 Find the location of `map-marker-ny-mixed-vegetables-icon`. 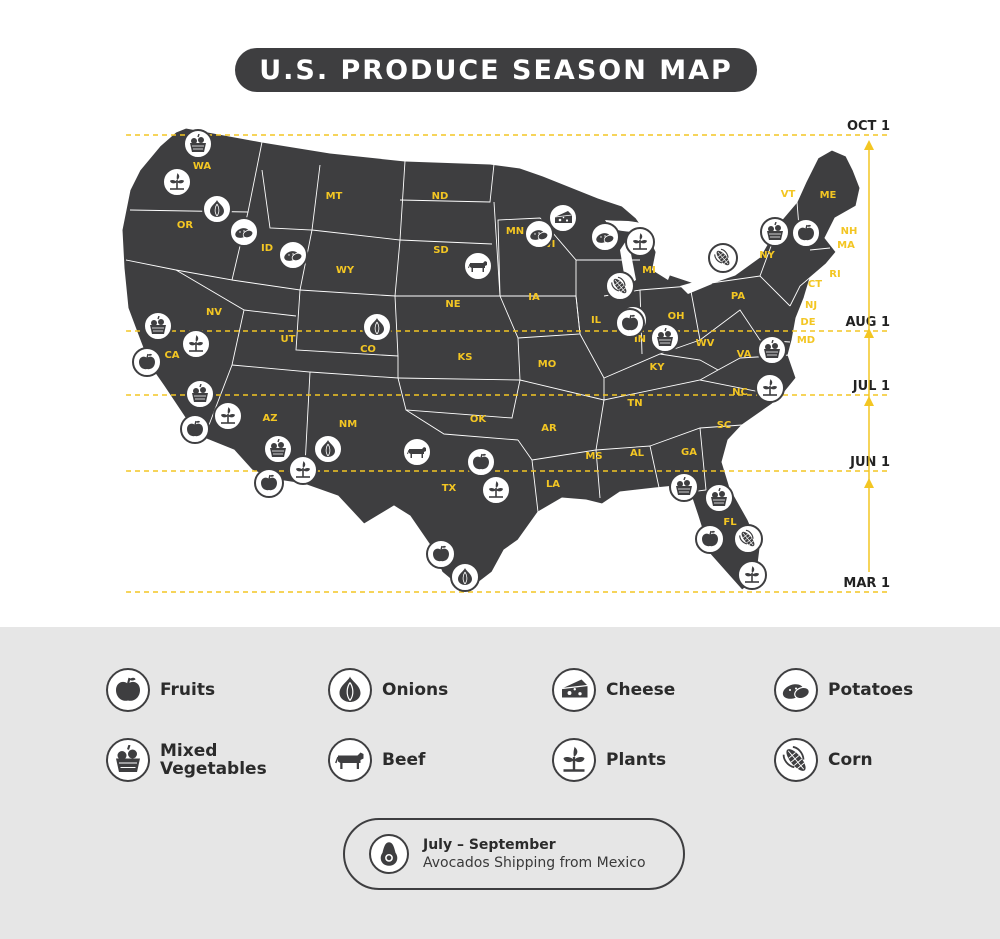

map-marker-ny-mixed-vegetables-icon is located at coordinates (775, 232).